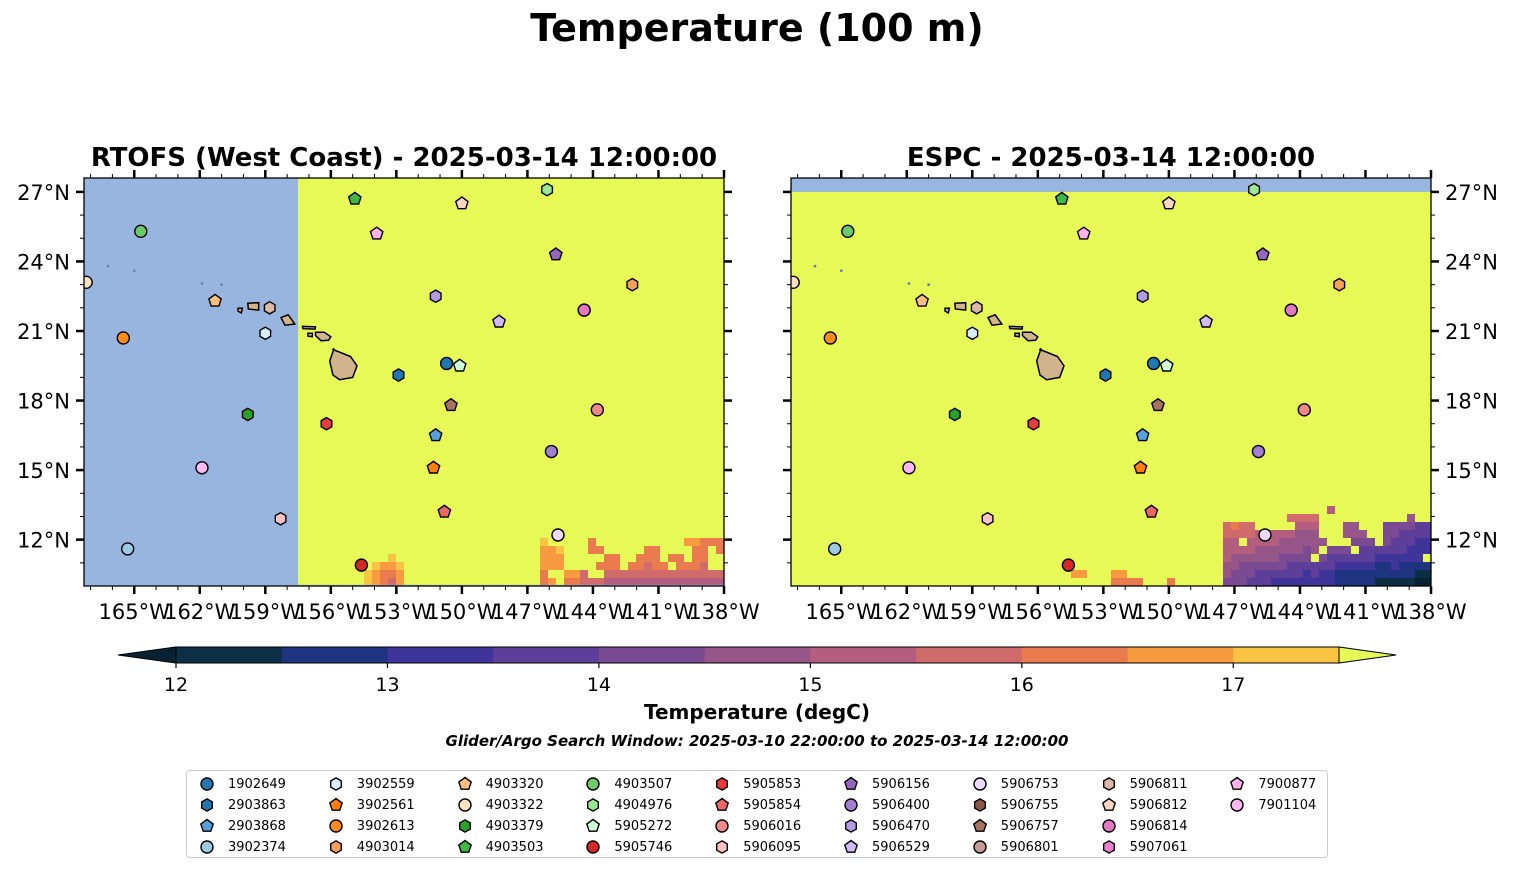 This screenshot has height=889, width=1514. I want to click on legend-item-5906811: 5906811, so click(1144, 784).